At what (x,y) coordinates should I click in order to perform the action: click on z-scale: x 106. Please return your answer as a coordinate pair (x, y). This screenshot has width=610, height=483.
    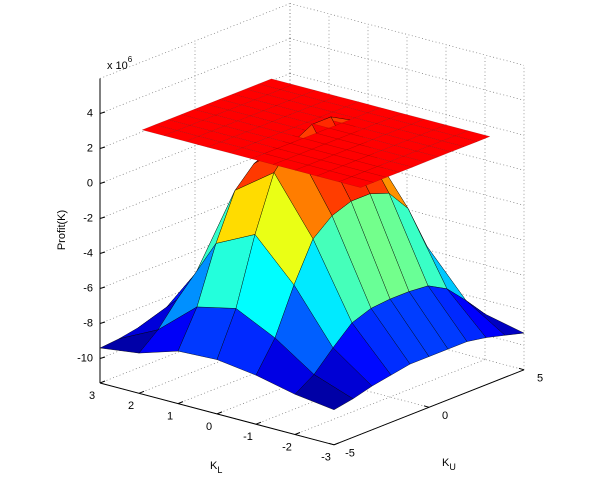
    Looking at the image, I should click on (120, 63).